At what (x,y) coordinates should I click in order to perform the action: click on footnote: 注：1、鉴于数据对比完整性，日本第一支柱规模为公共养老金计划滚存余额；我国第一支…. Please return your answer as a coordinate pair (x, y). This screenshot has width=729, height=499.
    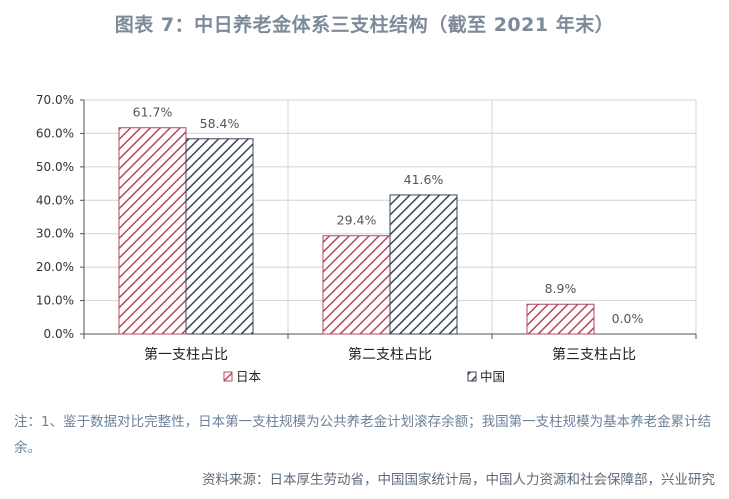
    Looking at the image, I should click on (363, 435).